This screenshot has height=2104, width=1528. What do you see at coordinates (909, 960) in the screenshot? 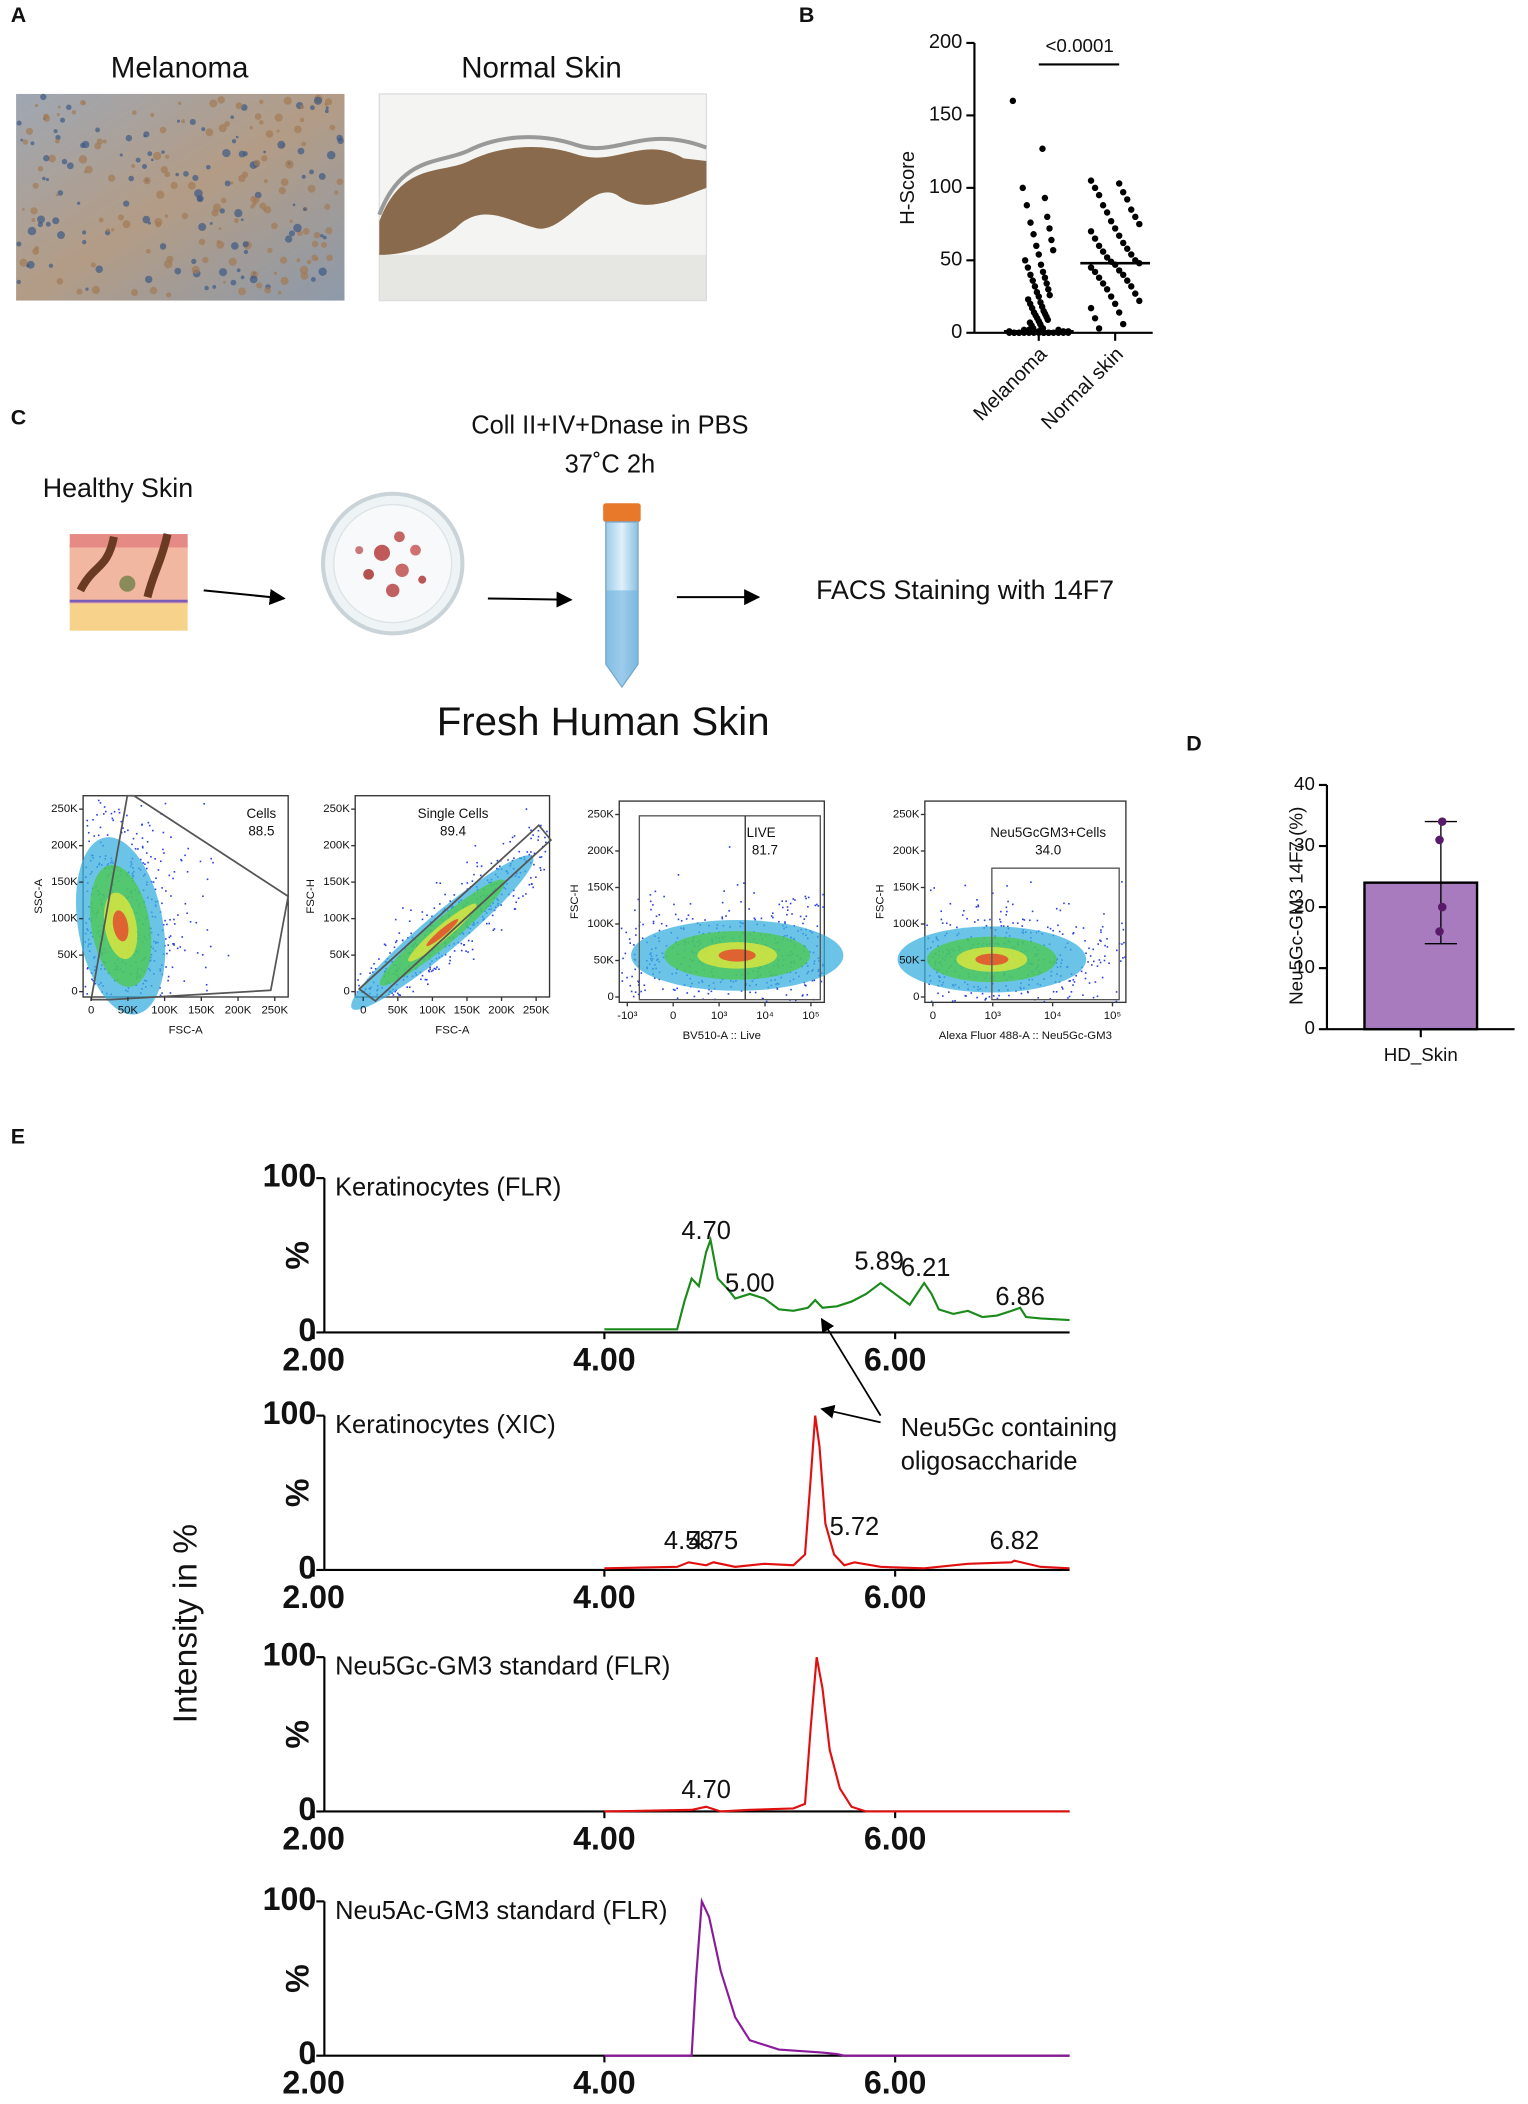
I see `y-tick-label: 50K` at bounding box center [909, 960].